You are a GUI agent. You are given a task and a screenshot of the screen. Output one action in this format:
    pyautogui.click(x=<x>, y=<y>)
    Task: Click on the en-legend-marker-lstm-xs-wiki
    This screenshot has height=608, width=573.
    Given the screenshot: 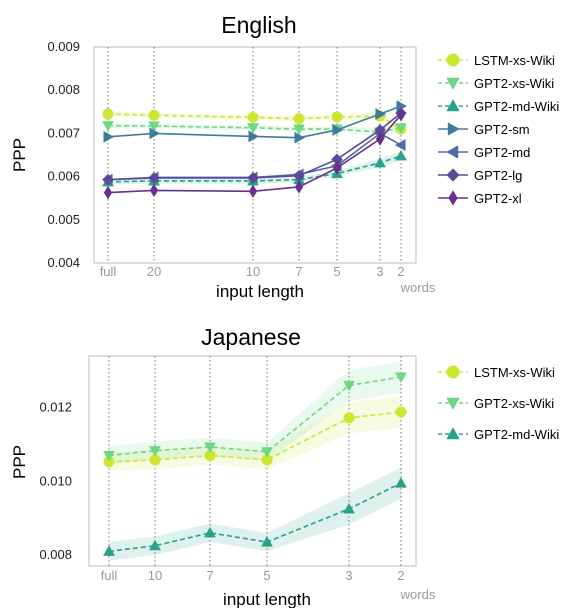 What is the action you would take?
    pyautogui.click(x=453, y=60)
    